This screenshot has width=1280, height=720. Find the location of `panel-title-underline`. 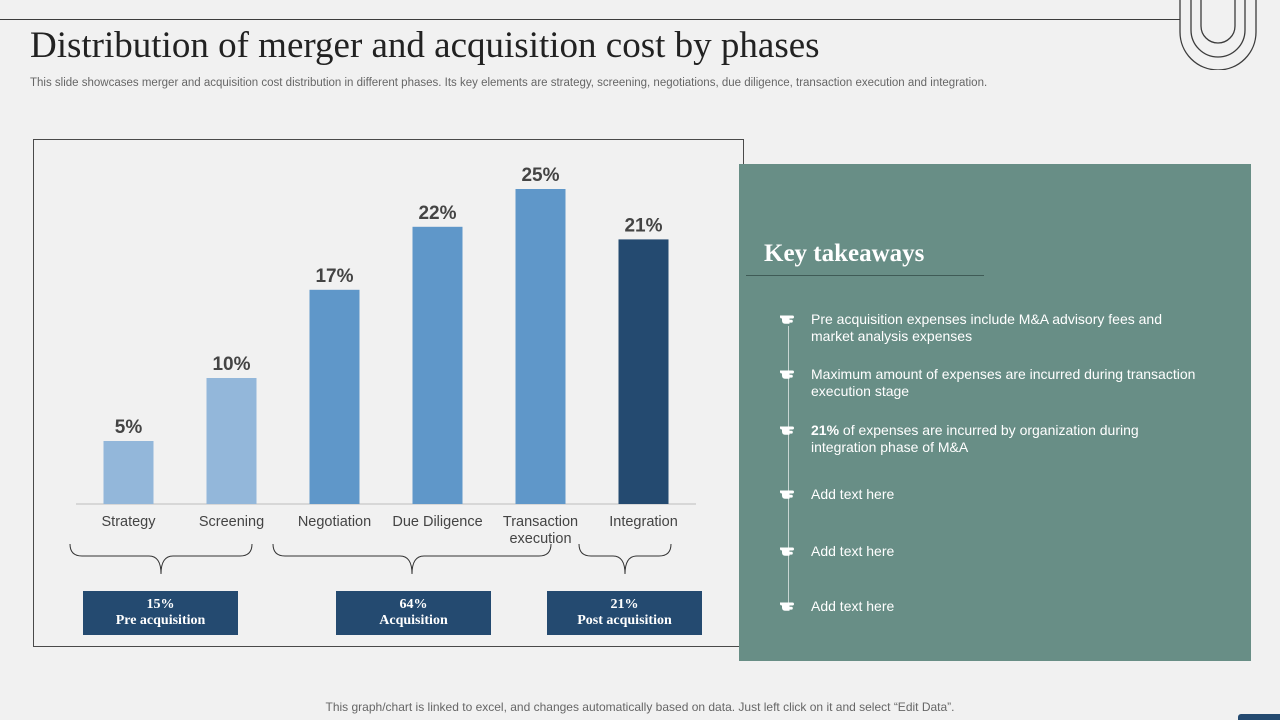

panel-title-underline is located at coordinates (865, 275).